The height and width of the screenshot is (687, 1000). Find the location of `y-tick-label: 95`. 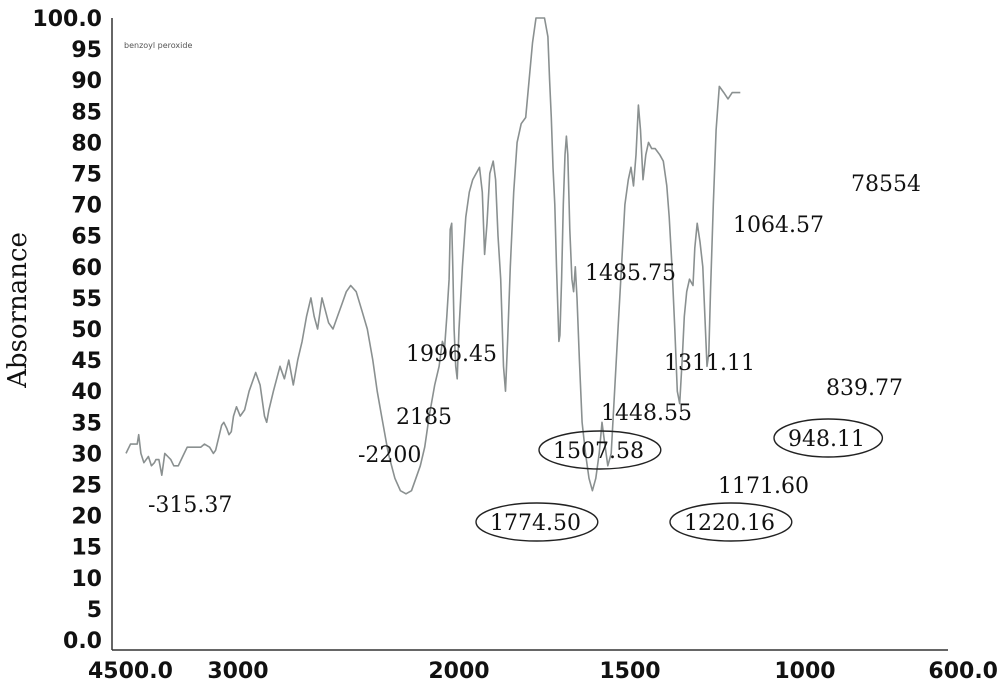

y-tick-label: 95 is located at coordinates (86, 50).